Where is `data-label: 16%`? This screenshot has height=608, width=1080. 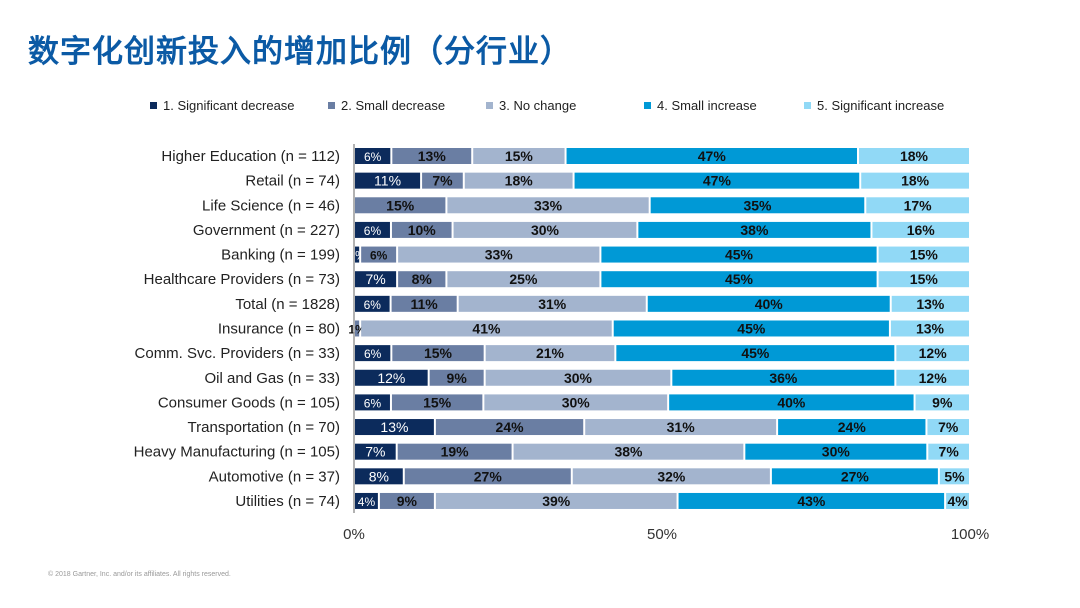 data-label: 16% is located at coordinates (921, 230).